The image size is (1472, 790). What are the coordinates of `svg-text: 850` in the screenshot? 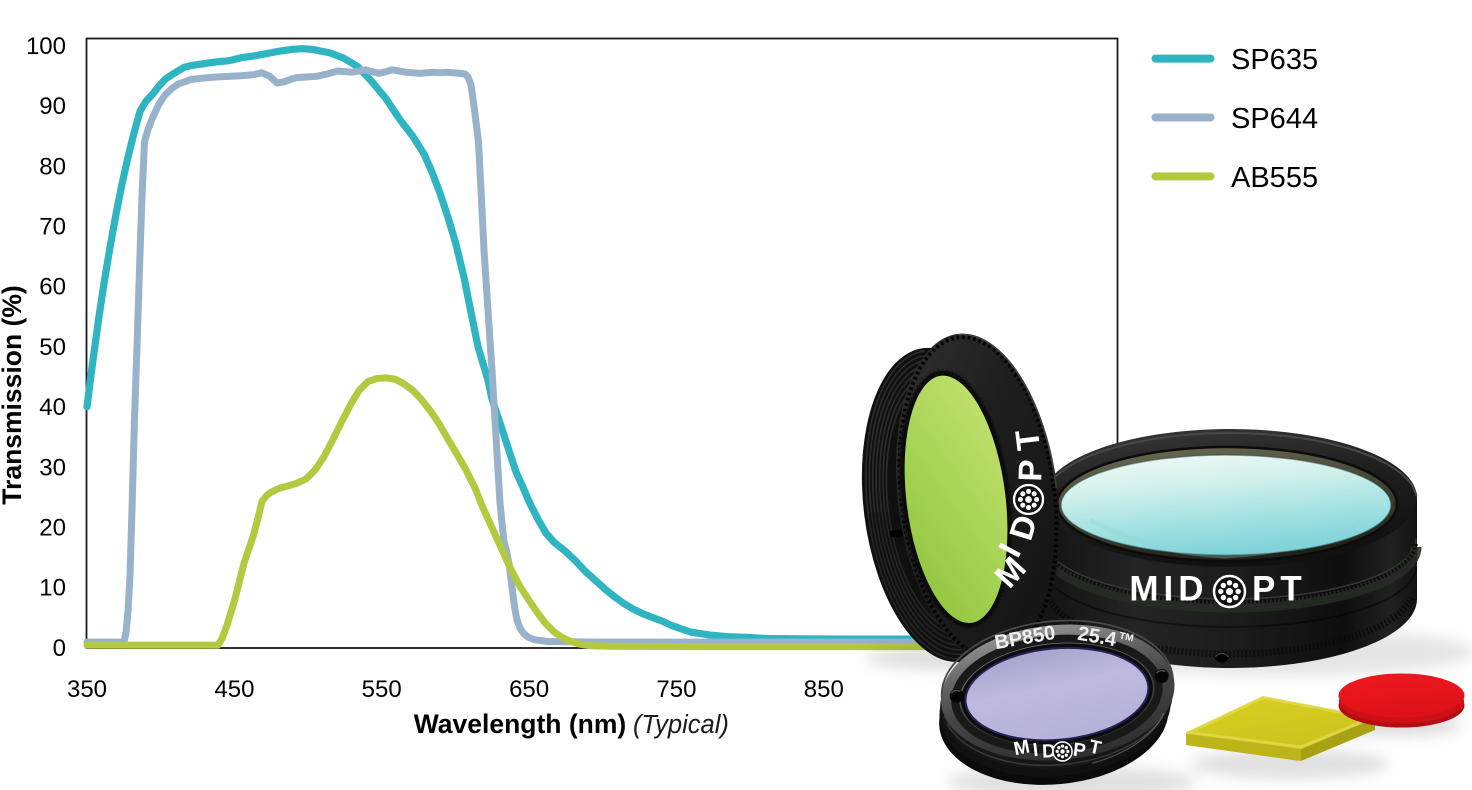 It's located at (824, 689).